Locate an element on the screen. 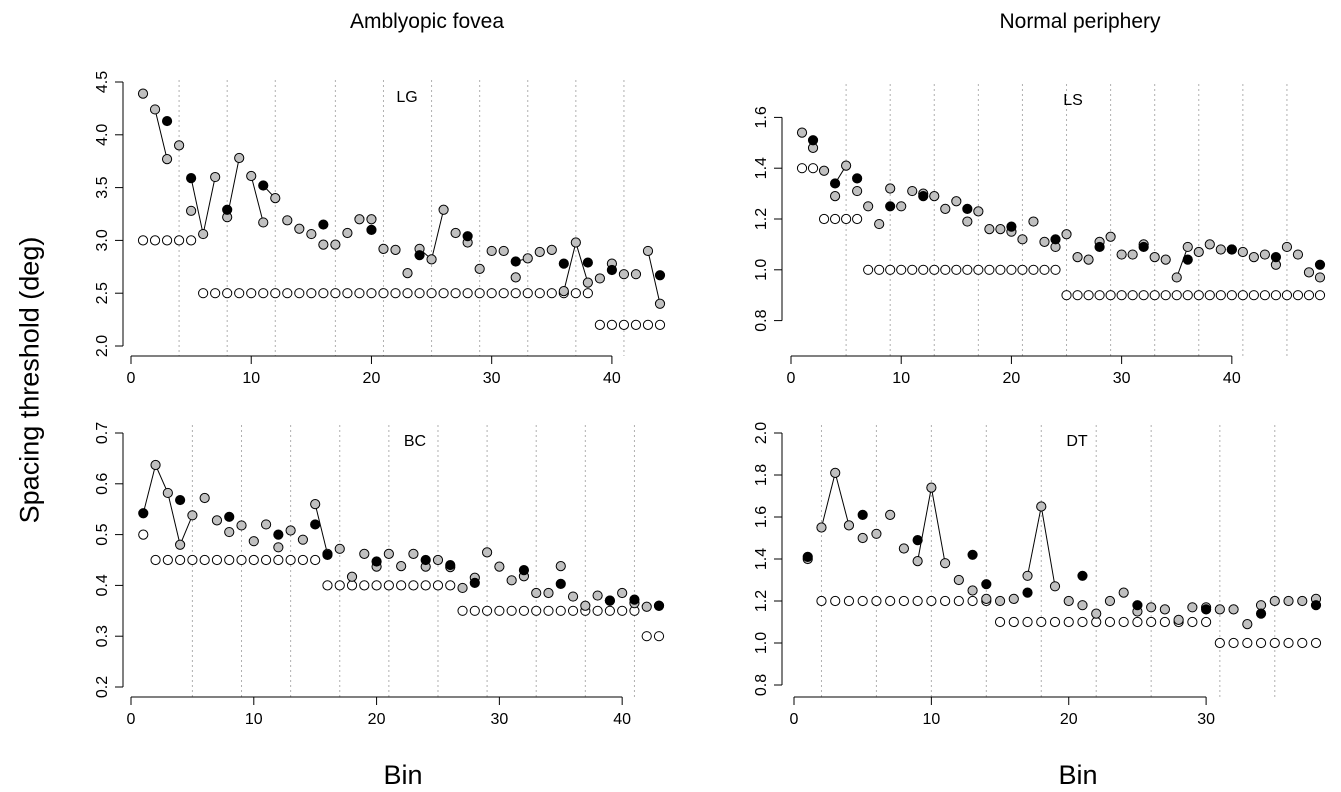 The image size is (1341, 792). x-tick-label: 40 is located at coordinates (612, 378).